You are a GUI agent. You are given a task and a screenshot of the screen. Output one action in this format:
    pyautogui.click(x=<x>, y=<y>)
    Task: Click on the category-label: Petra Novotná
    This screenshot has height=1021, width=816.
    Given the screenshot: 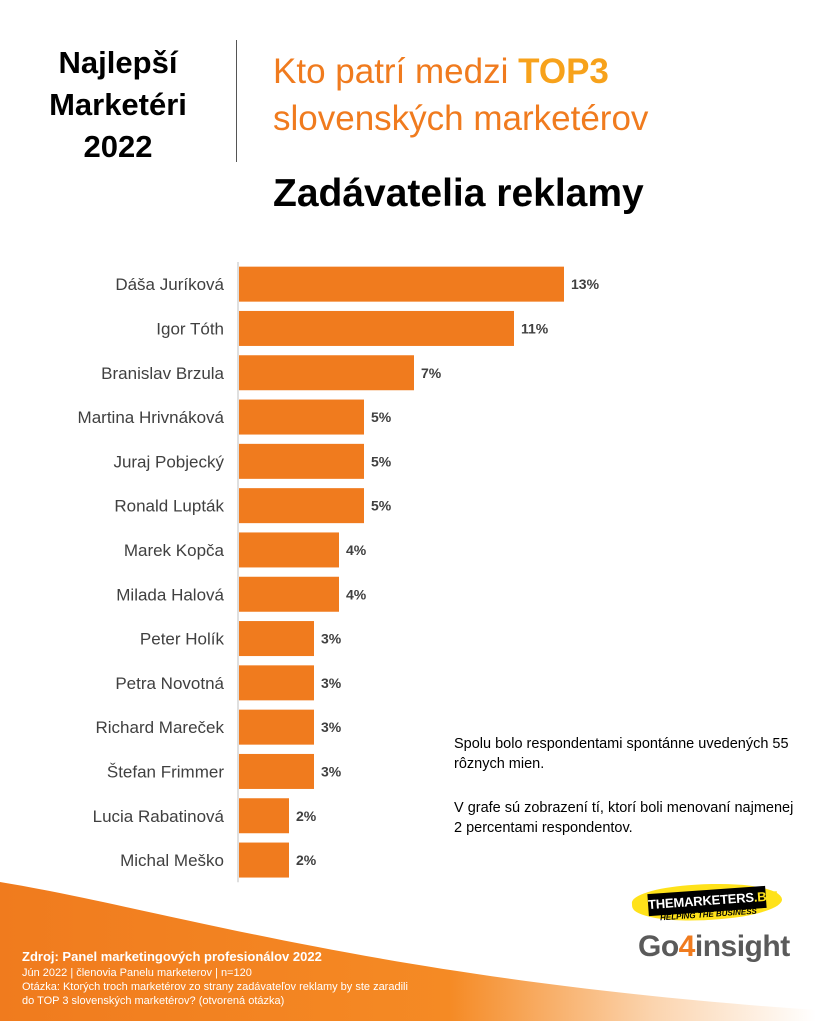 What is the action you would take?
    pyautogui.click(x=169, y=683)
    